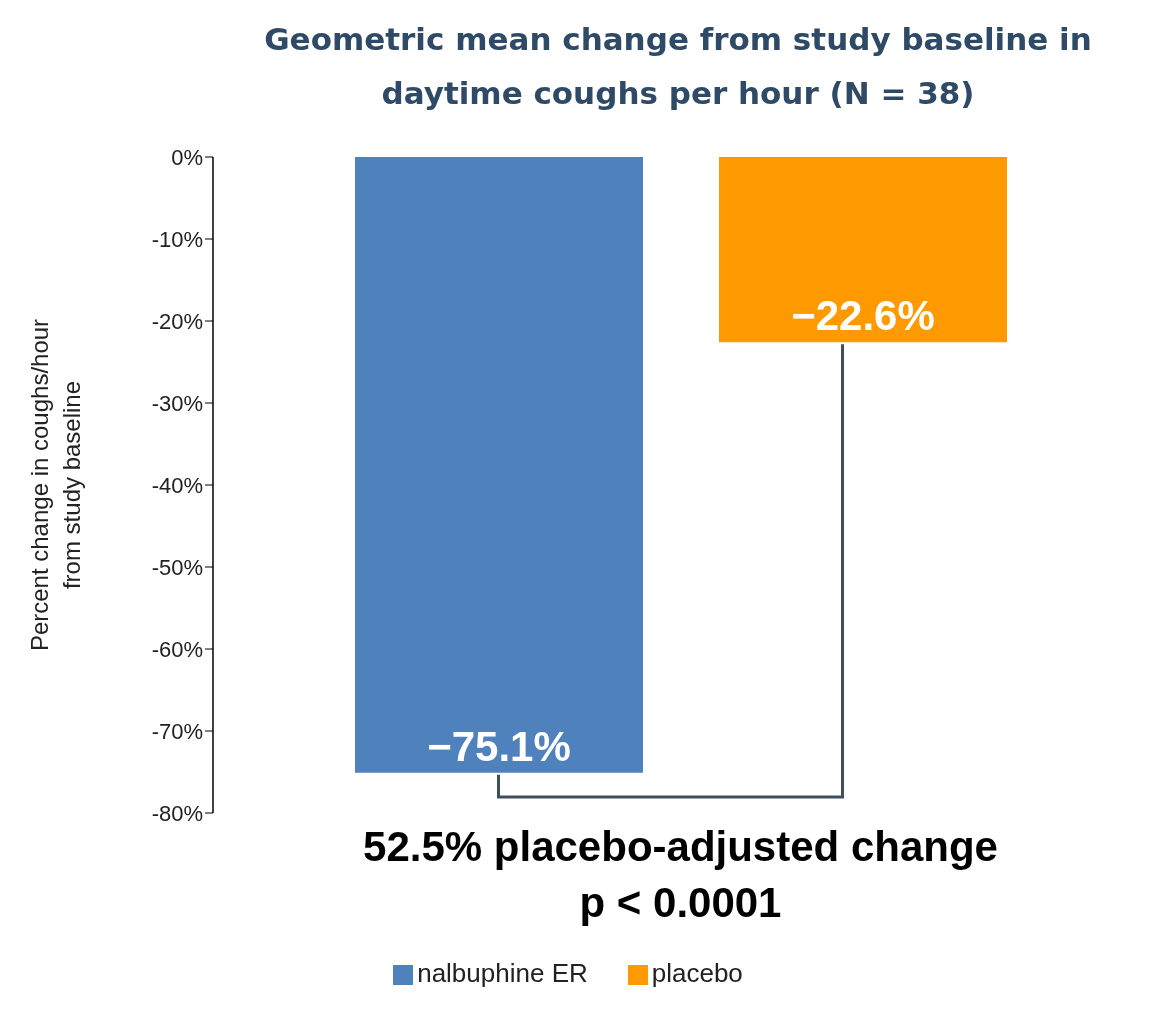  Describe the element at coordinates (680, 903) in the screenshot. I see `text: p < 0.0001` at that location.